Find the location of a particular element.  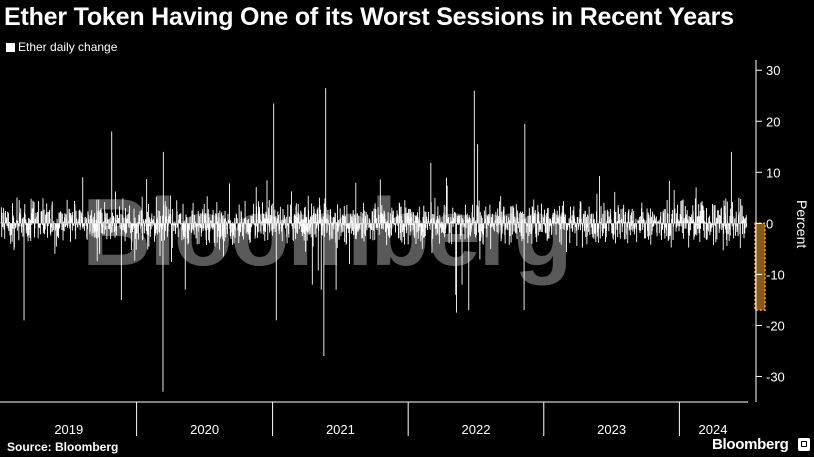

source-note: Source: Bloomberg is located at coordinates (63, 447).